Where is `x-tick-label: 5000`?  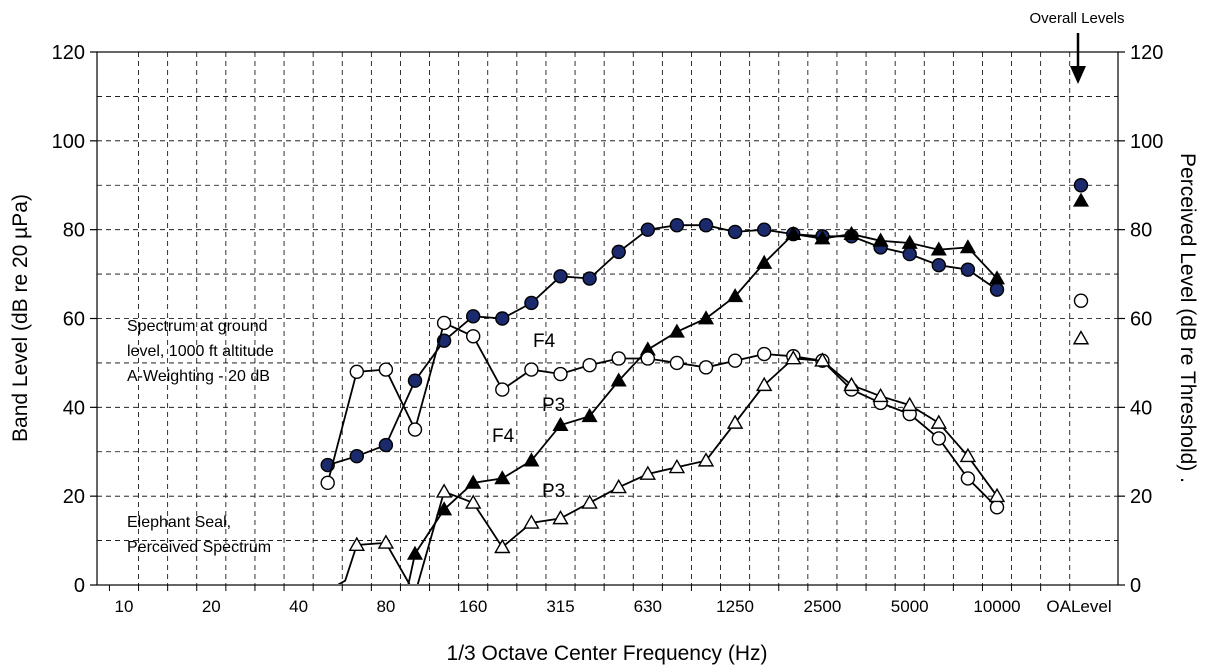
x-tick-label: 5000 is located at coordinates (910, 606).